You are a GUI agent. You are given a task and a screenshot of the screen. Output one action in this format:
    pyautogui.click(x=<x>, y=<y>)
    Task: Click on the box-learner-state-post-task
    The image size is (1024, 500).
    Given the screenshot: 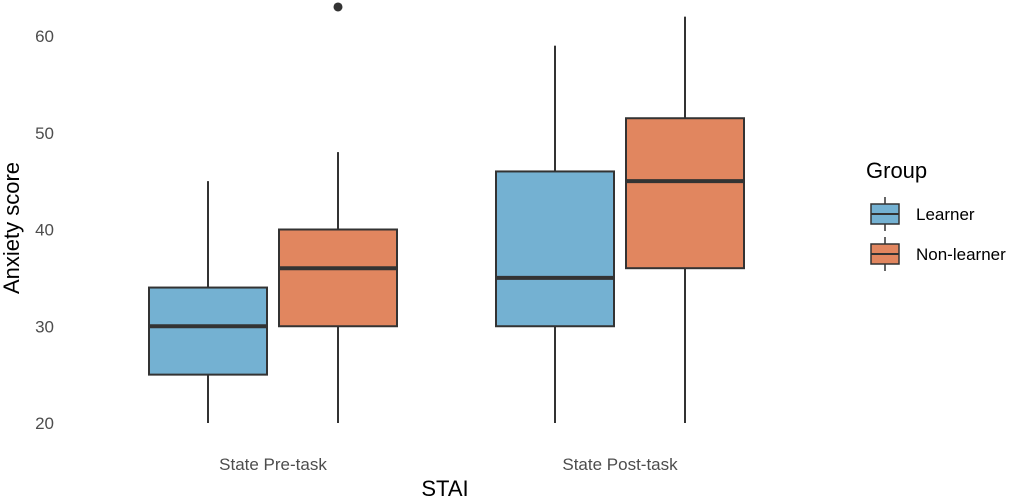 What is the action you would take?
    pyautogui.click(x=555, y=234)
    